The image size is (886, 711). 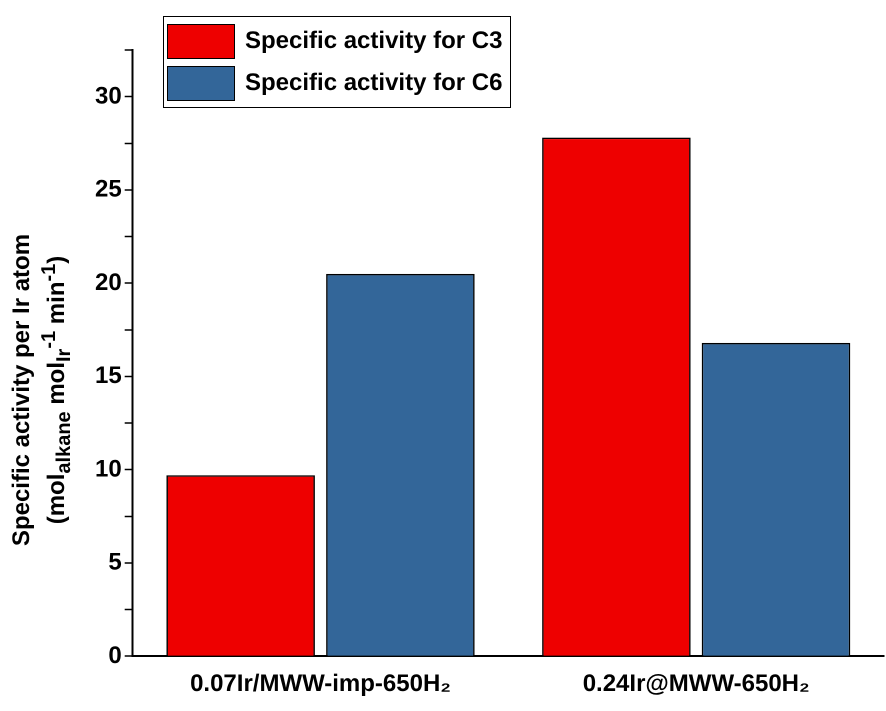 I want to click on x-tick-label: 0.07Ir/MWW-imp-650H₂, so click(x=320, y=684).